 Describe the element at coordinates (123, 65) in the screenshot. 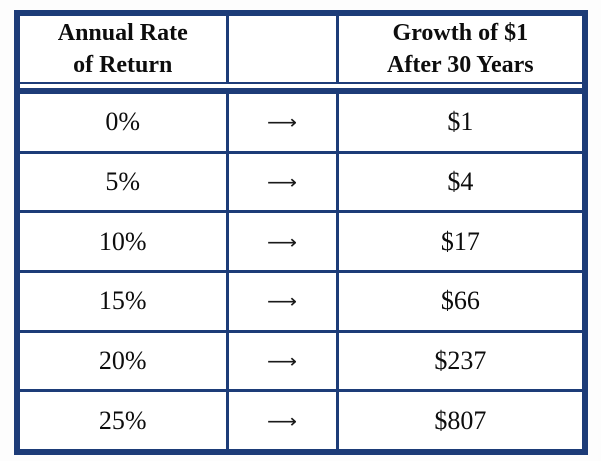

I see `header-annual-rate-line2: of Return` at that location.